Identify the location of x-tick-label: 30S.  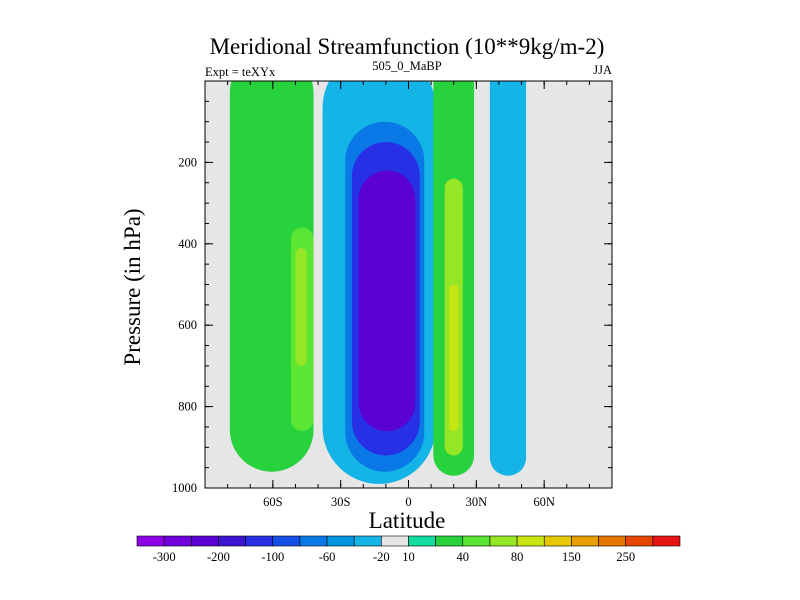
(341, 502).